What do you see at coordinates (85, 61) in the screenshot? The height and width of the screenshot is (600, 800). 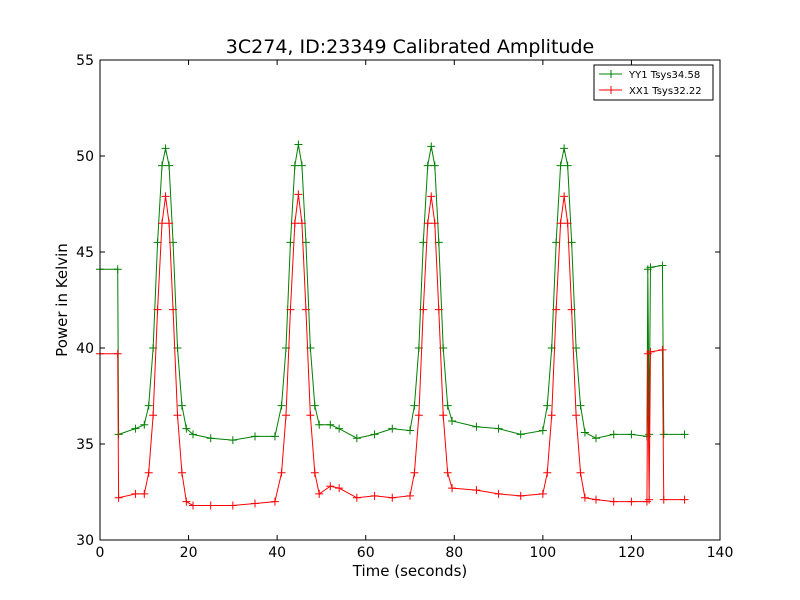 I see `y-tick-label: 55` at bounding box center [85, 61].